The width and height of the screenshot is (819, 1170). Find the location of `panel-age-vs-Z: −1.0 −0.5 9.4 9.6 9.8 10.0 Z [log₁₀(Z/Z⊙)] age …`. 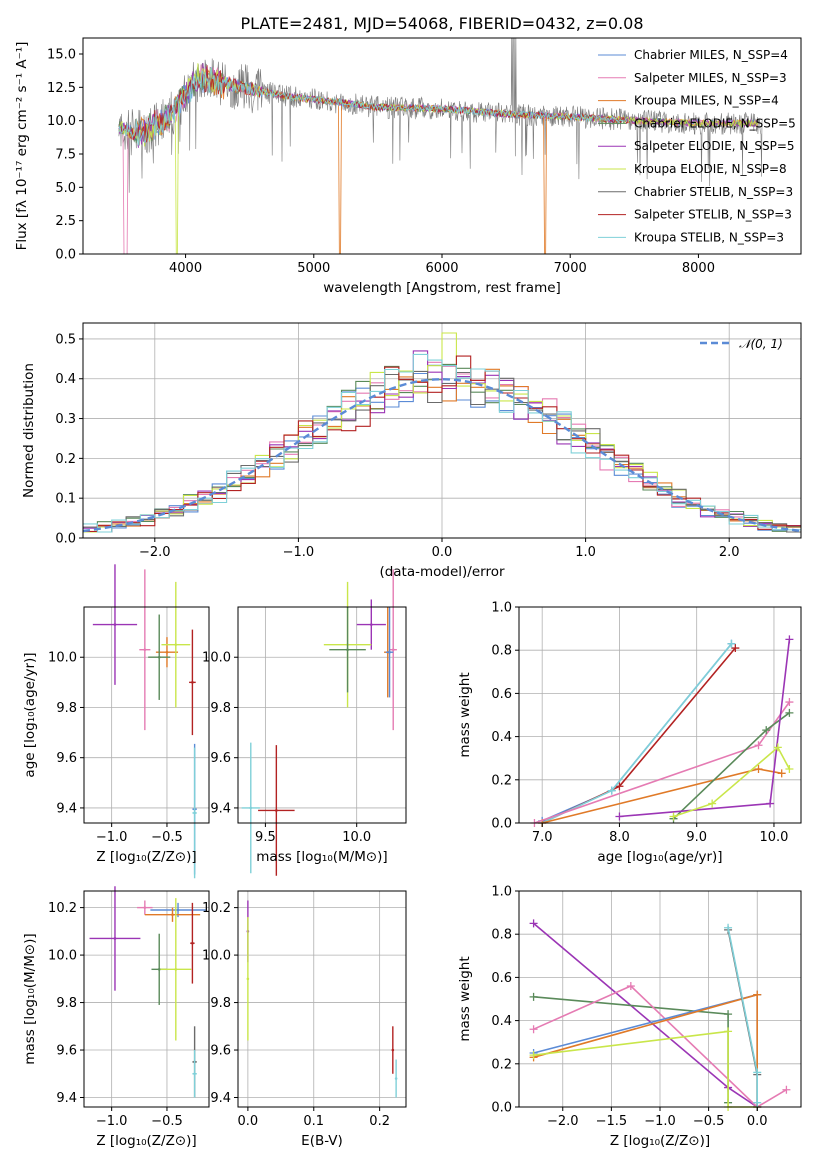

panel-age-vs-Z: −1.0 −0.5 9.4 9.6 9.8 10.0 Z [log₁₀(Z/Z⊙)] age … is located at coordinates (116, 721).